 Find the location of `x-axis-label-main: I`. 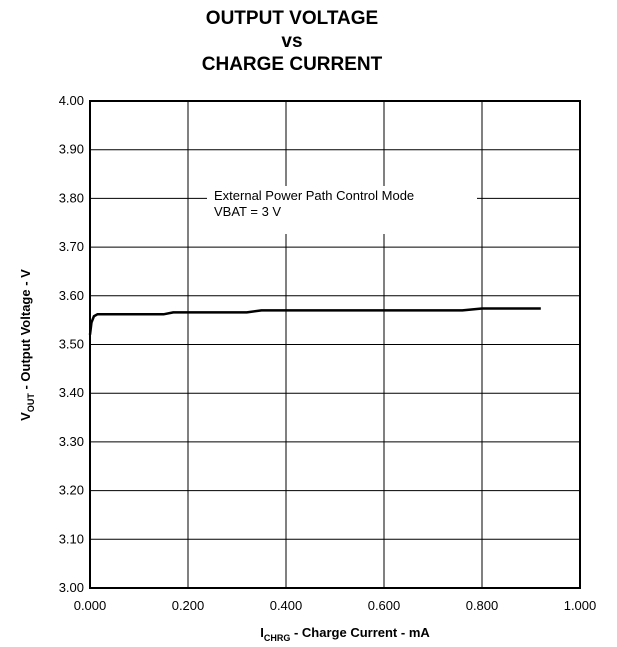

x-axis-label-main: I is located at coordinates (262, 632).